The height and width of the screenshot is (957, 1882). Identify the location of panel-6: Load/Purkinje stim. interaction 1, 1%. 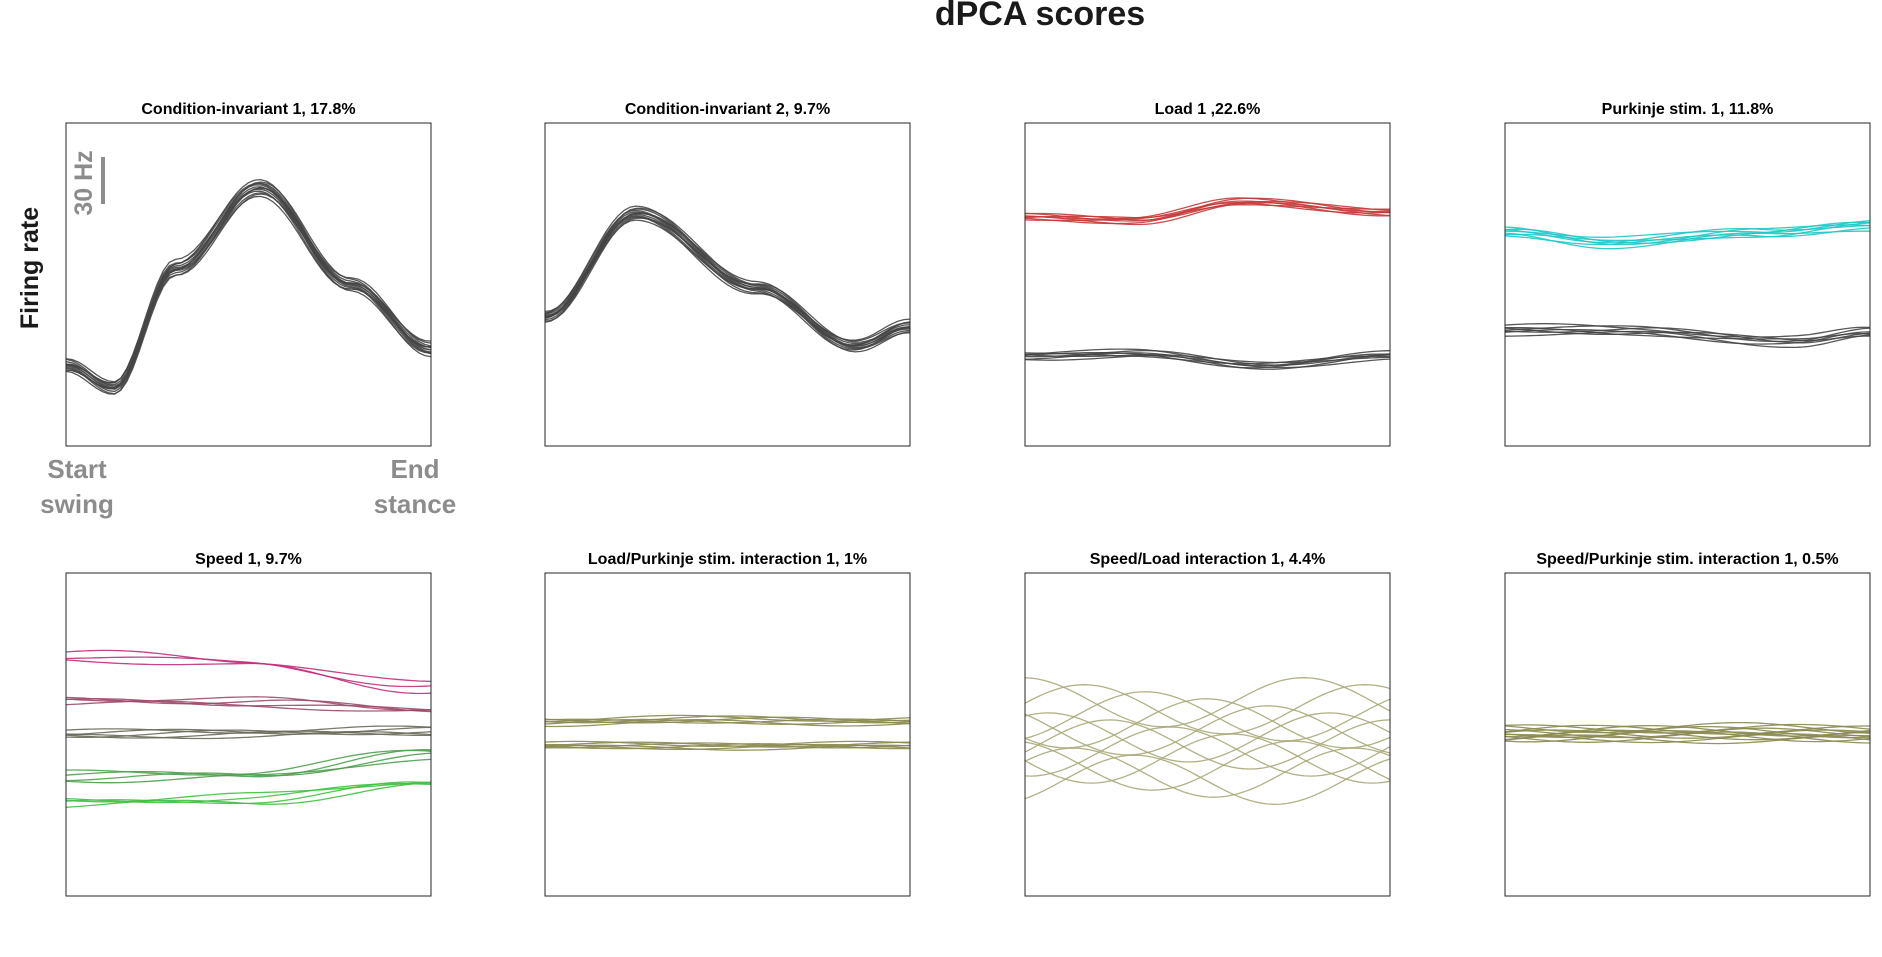
(727, 724).